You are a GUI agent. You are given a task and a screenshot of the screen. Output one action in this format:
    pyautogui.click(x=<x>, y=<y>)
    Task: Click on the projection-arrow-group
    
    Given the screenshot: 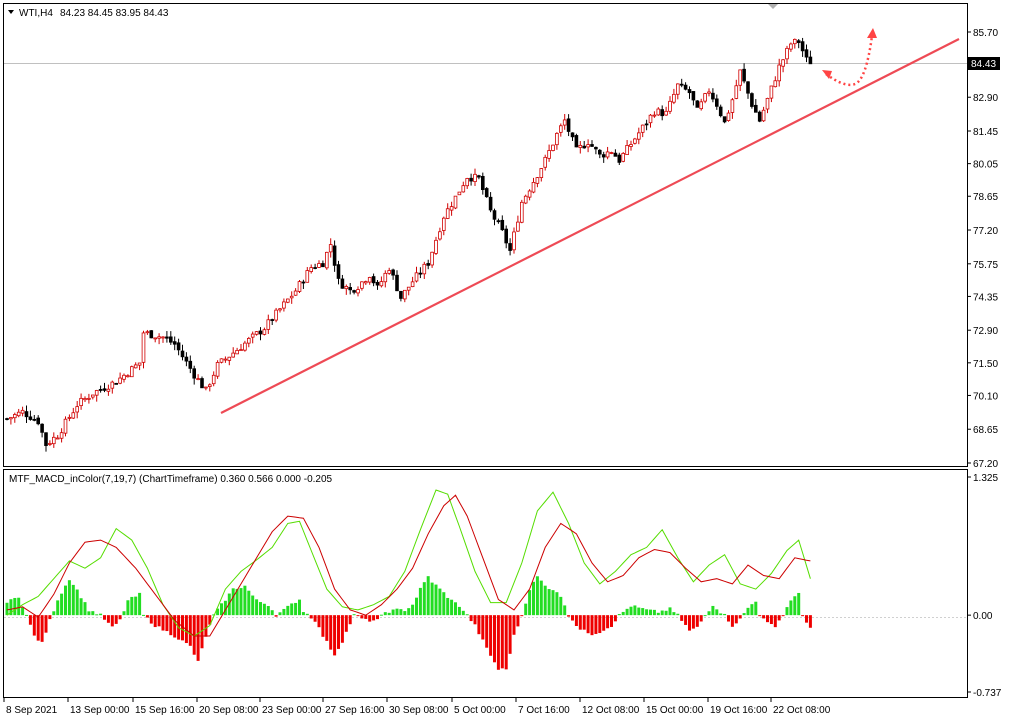 What is the action you would take?
    pyautogui.click(x=849, y=57)
    